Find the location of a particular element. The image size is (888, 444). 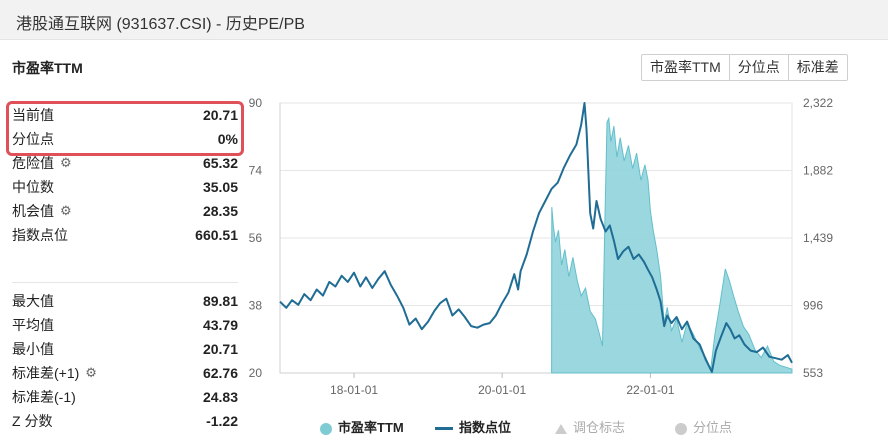

stat-row-opportunity-value: 机会值 ⚙ 28.35 is located at coordinates (125, 211).